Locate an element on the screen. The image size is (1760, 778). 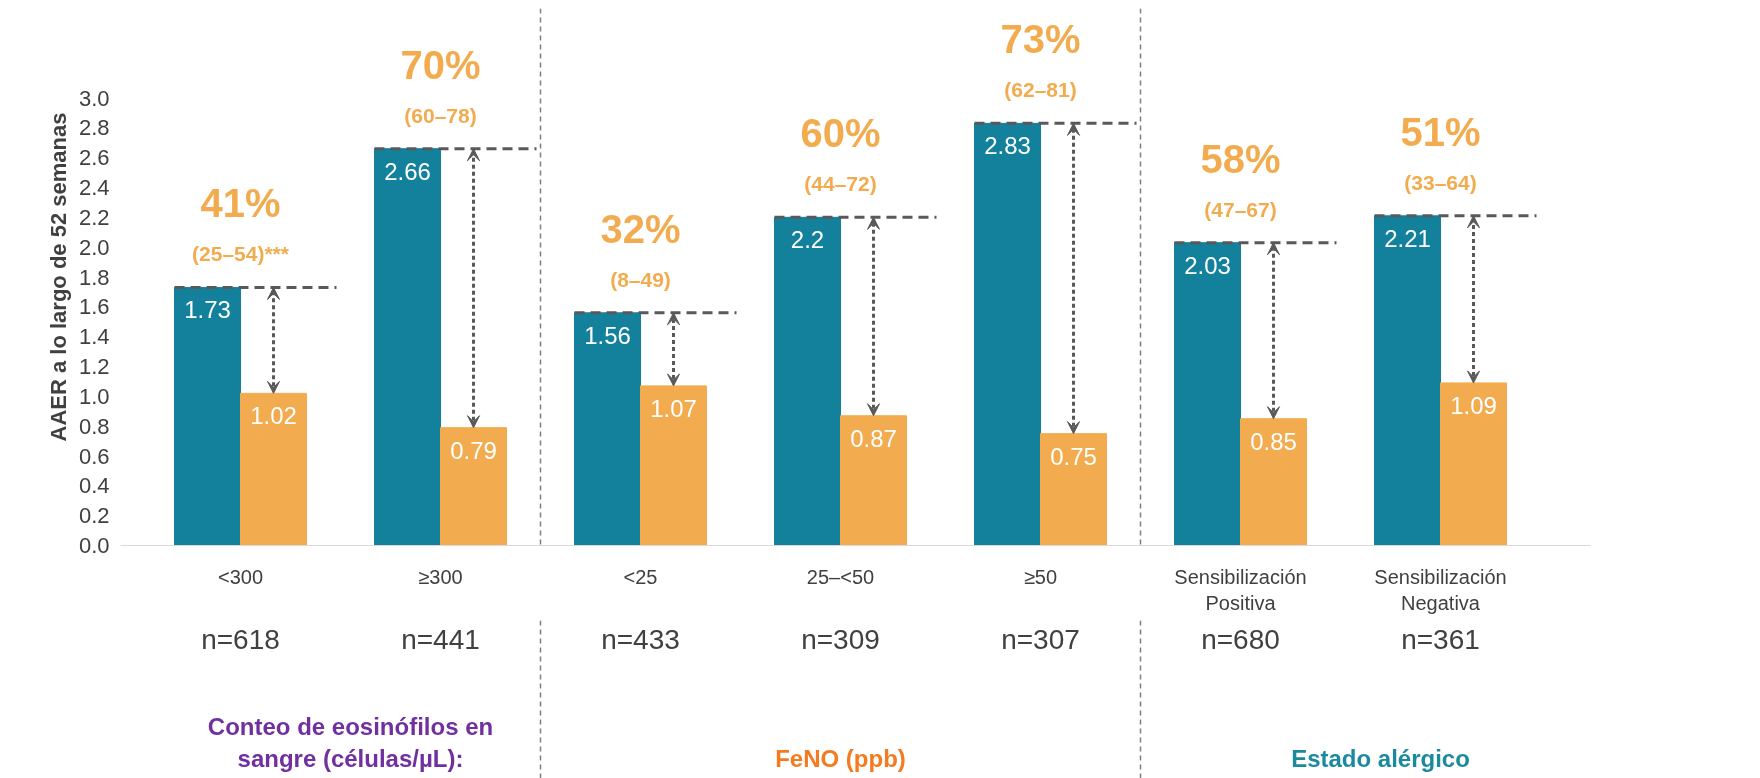
text: n=309 is located at coordinates (840, 639).